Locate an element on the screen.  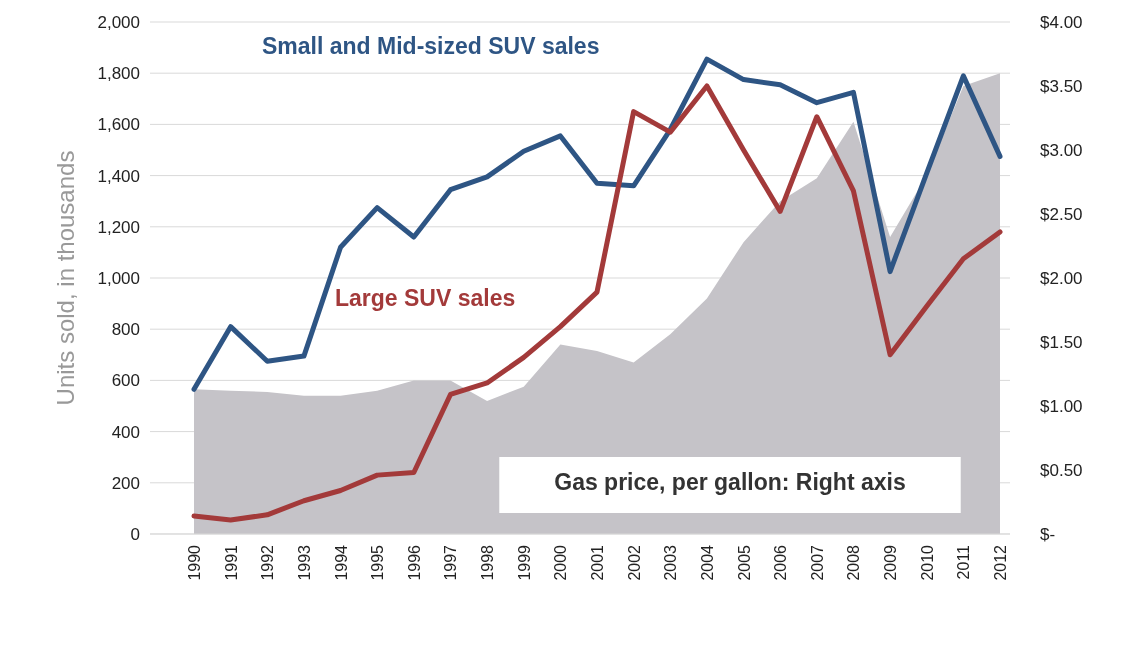
y-tick-label: 1,600 is located at coordinates (118, 125).